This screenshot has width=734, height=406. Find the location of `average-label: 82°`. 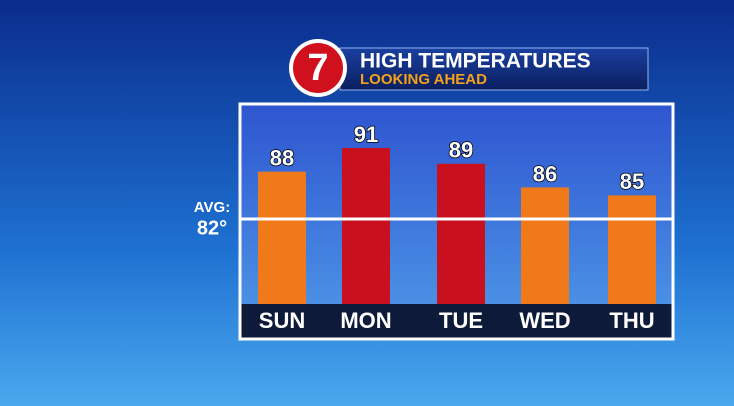

average-label: 82° is located at coordinates (212, 228).